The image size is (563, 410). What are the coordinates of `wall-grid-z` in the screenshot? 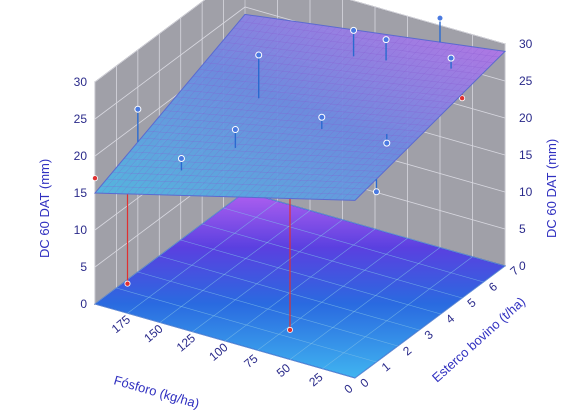 It's located at (300, 41).